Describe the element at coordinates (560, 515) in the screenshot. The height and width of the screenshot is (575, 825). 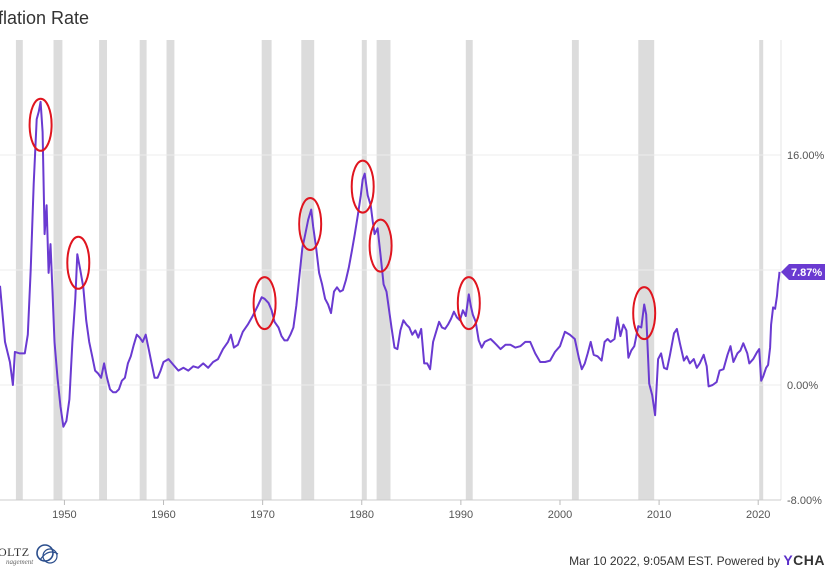
I see `x-tick-label: 2000` at that location.